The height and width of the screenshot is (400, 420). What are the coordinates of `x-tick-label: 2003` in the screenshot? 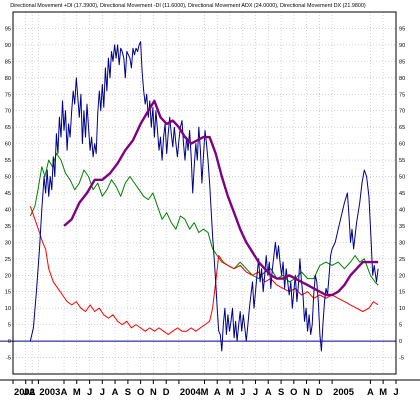 It's located at (49, 391).